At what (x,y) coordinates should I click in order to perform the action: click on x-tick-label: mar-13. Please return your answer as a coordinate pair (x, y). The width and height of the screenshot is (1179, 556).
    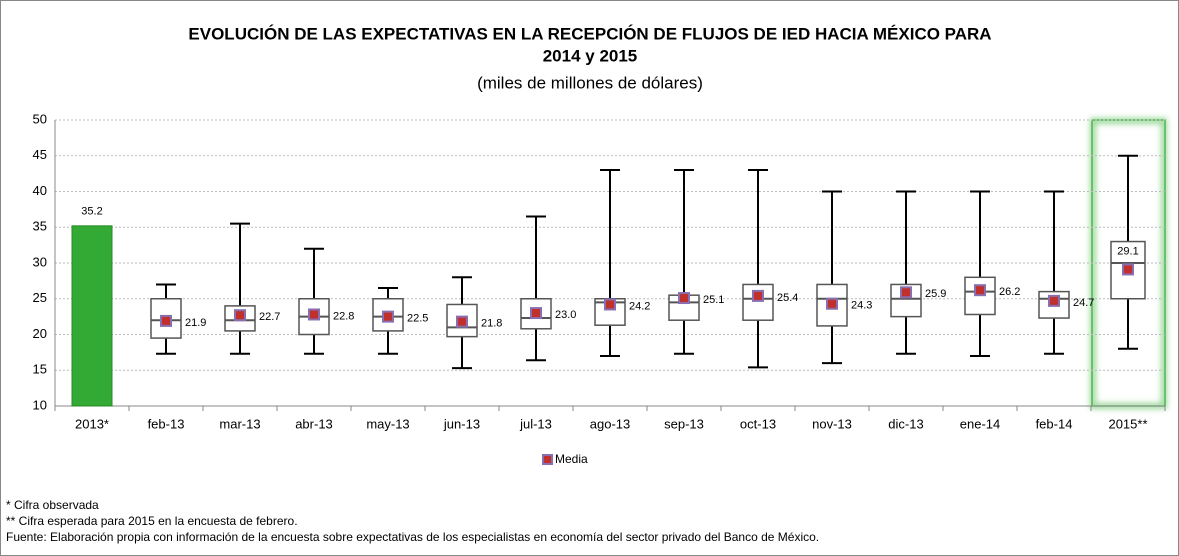
    Looking at the image, I should click on (239, 423).